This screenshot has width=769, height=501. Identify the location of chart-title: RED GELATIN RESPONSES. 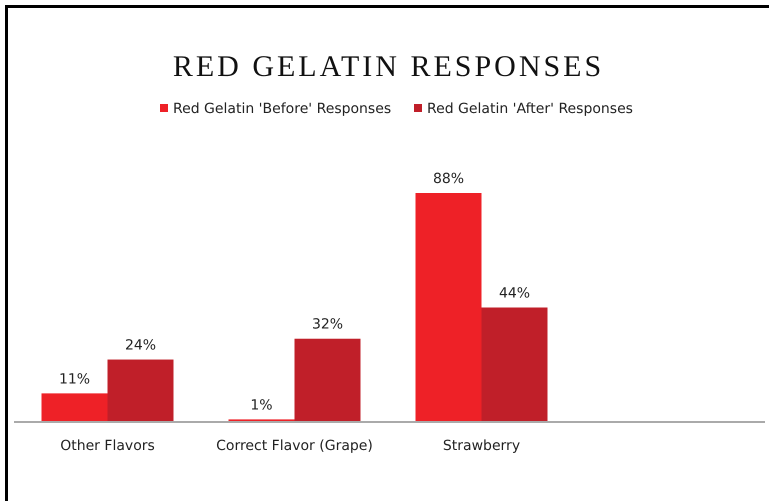
(388, 66).